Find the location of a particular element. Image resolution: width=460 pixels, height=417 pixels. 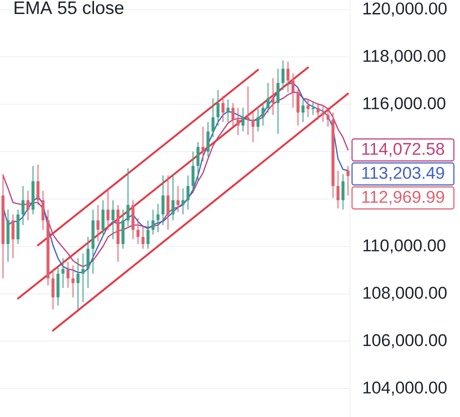

y-tick-label: 108,000.00 is located at coordinates (405, 293).